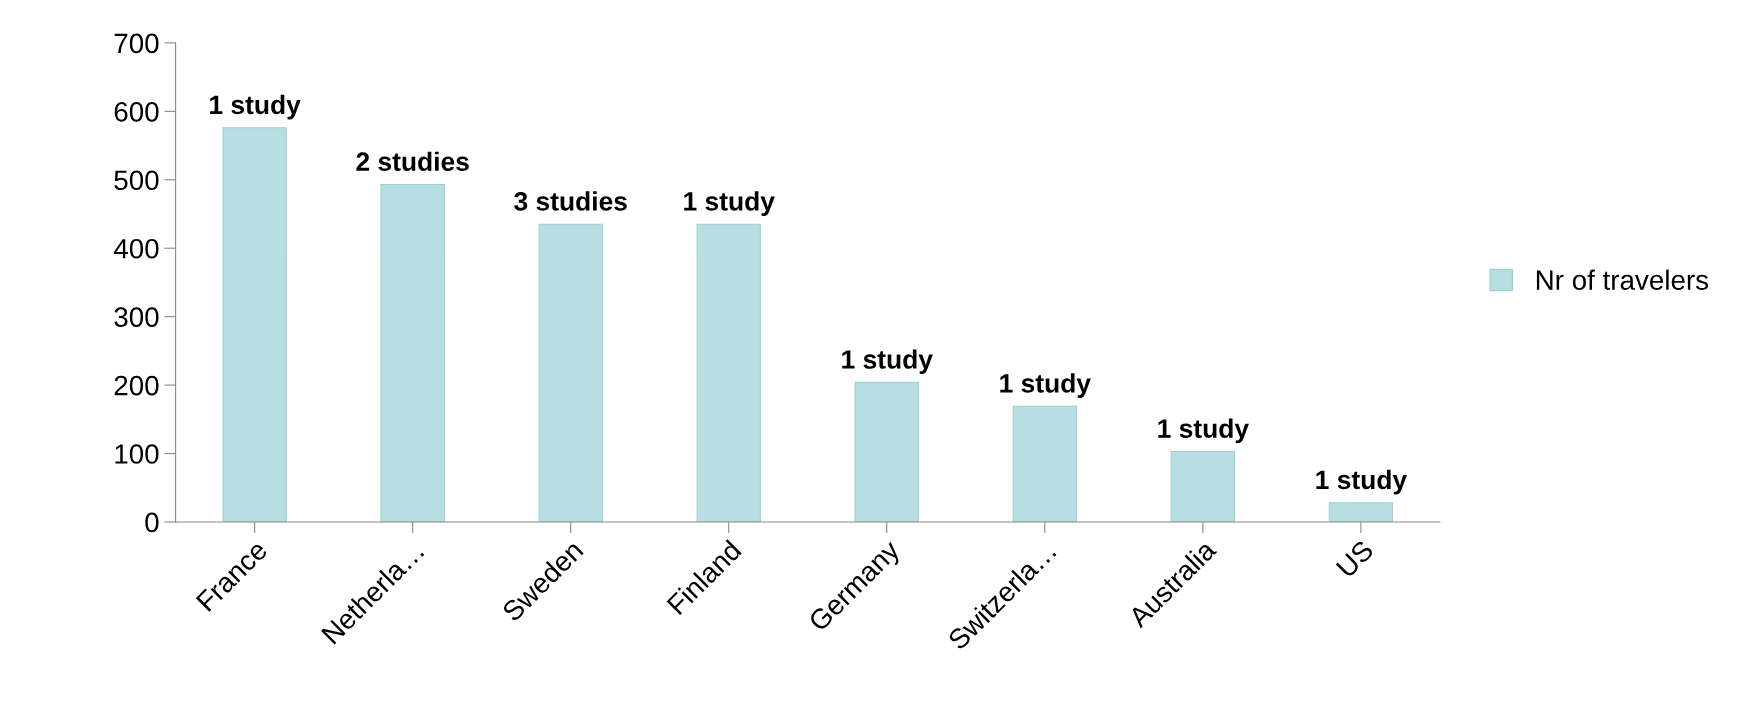 This screenshot has width=1756, height=715. Describe the element at coordinates (136, 180) in the screenshot. I see `y-tick-label: 500` at that location.